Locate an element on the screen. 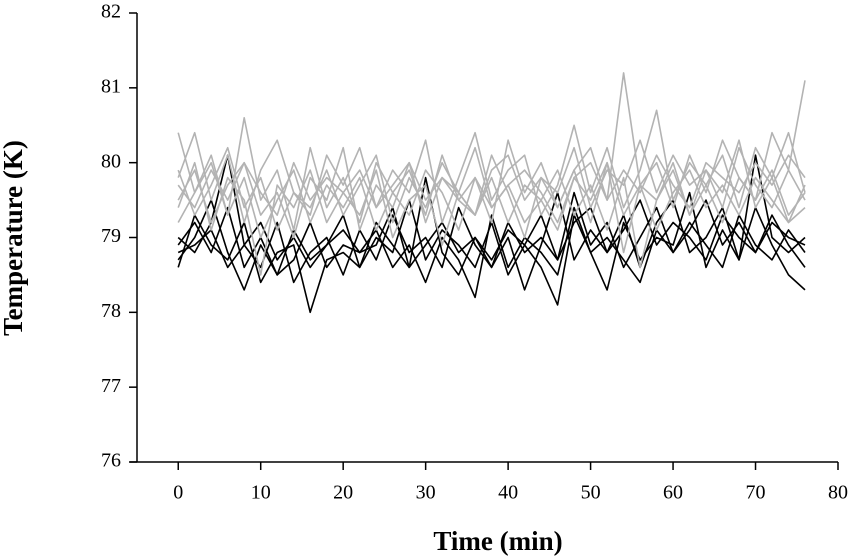  x-tick-label: 20 is located at coordinates (343, 493).